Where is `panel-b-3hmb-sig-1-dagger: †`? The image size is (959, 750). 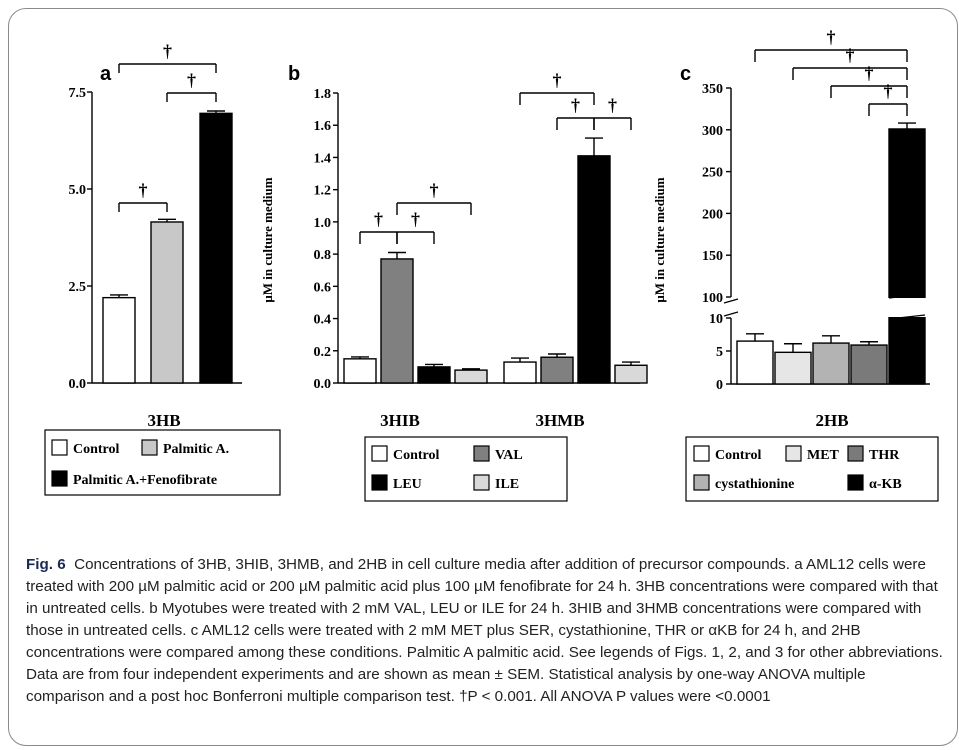 panel-b-3hmb-sig-1-dagger: † is located at coordinates (575, 105).